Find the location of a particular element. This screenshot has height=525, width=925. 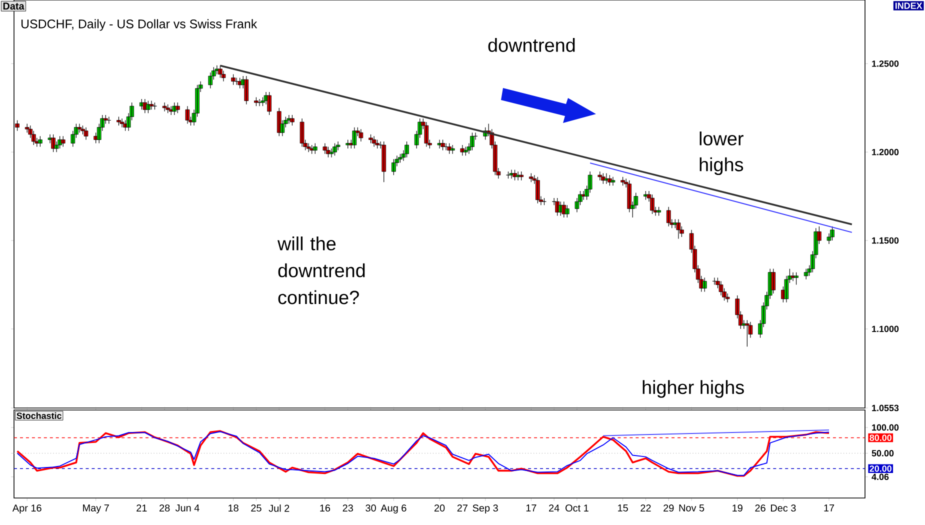

x-tick-label: 28 is located at coordinates (165, 508).